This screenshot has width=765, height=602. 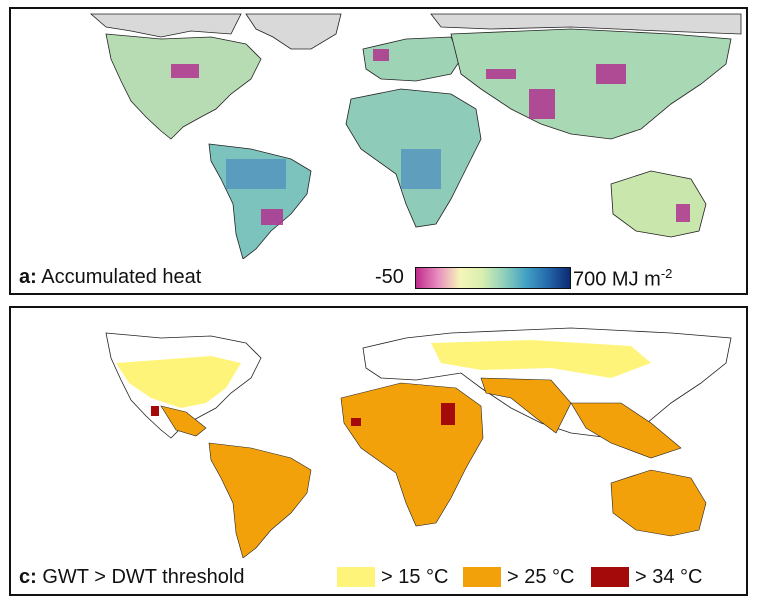 What do you see at coordinates (165, 25) in the screenshot?
I see `north-canada-ice` at bounding box center [165, 25].